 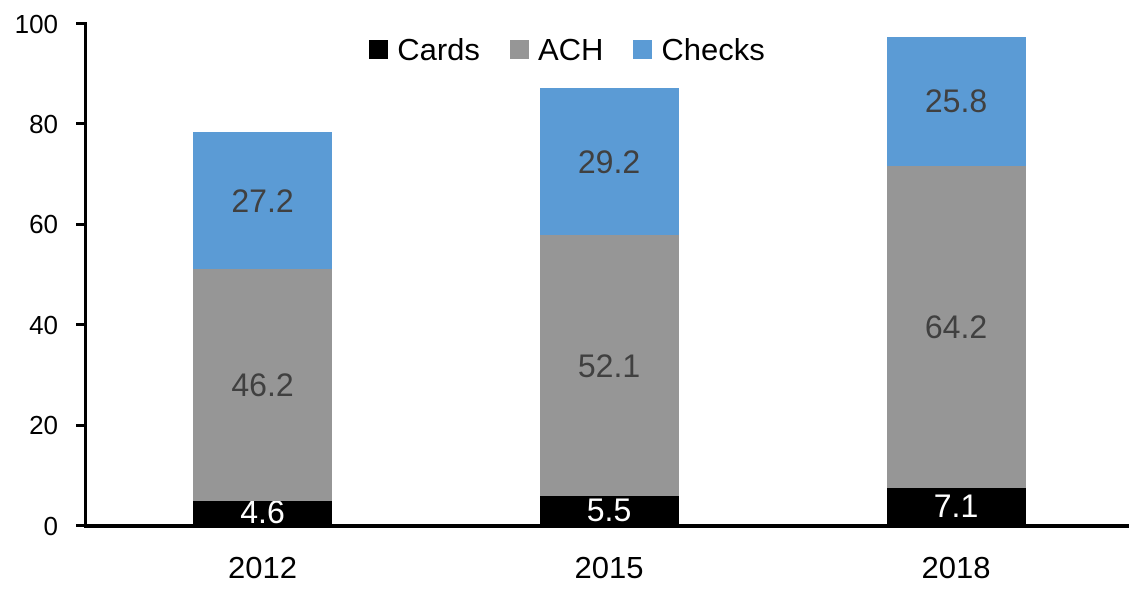 I want to click on legend-swatch-checks, so click(x=643, y=49).